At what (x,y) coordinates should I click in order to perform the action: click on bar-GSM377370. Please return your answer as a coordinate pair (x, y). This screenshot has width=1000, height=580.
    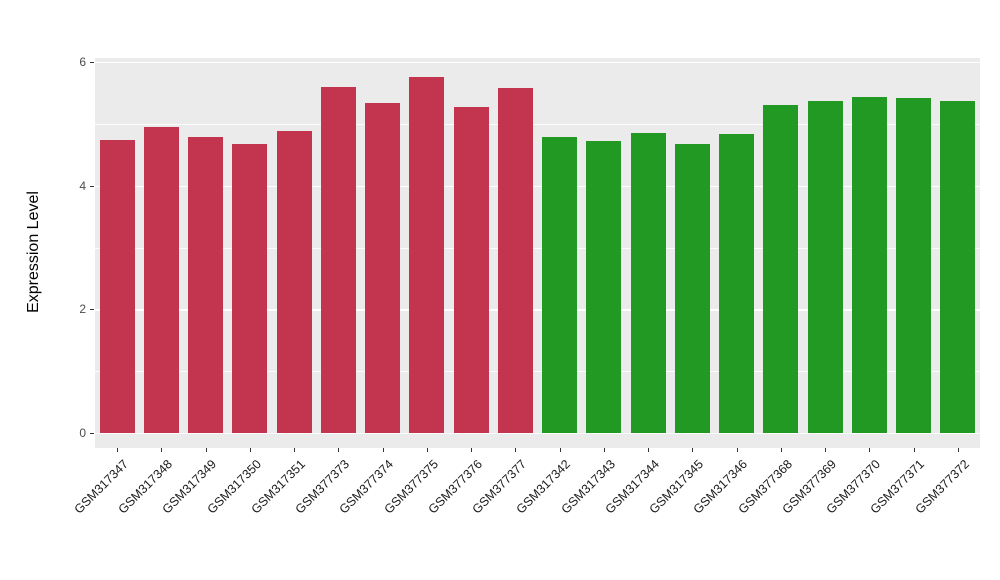
    Looking at the image, I should click on (869, 265).